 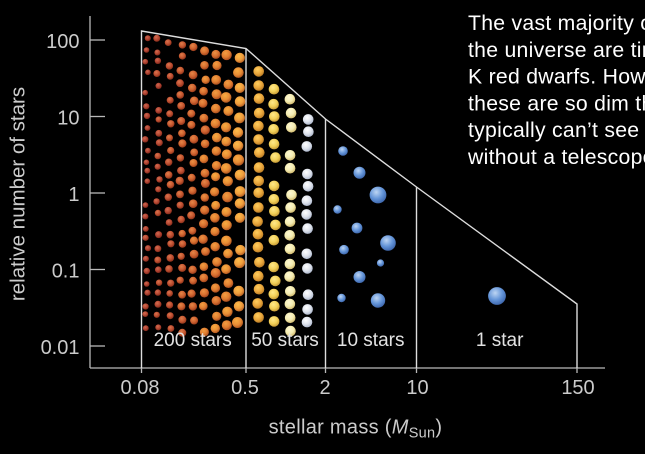 I want to click on svg-text: 50 stars, so click(x=285, y=340).